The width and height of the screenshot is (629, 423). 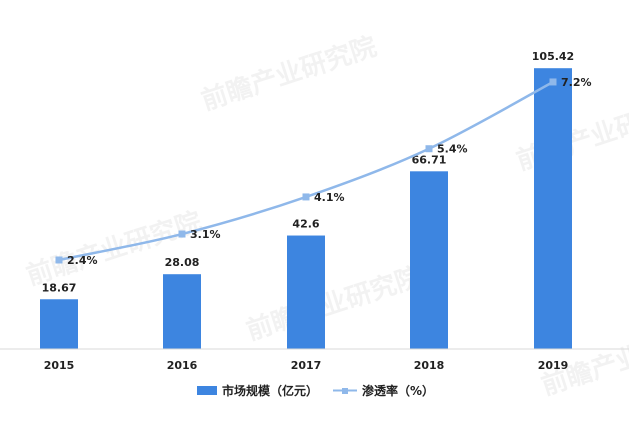 What do you see at coordinates (270, 390) in the screenshot?
I see `legend-label-bar: 市场规模（亿元）` at bounding box center [270, 390].